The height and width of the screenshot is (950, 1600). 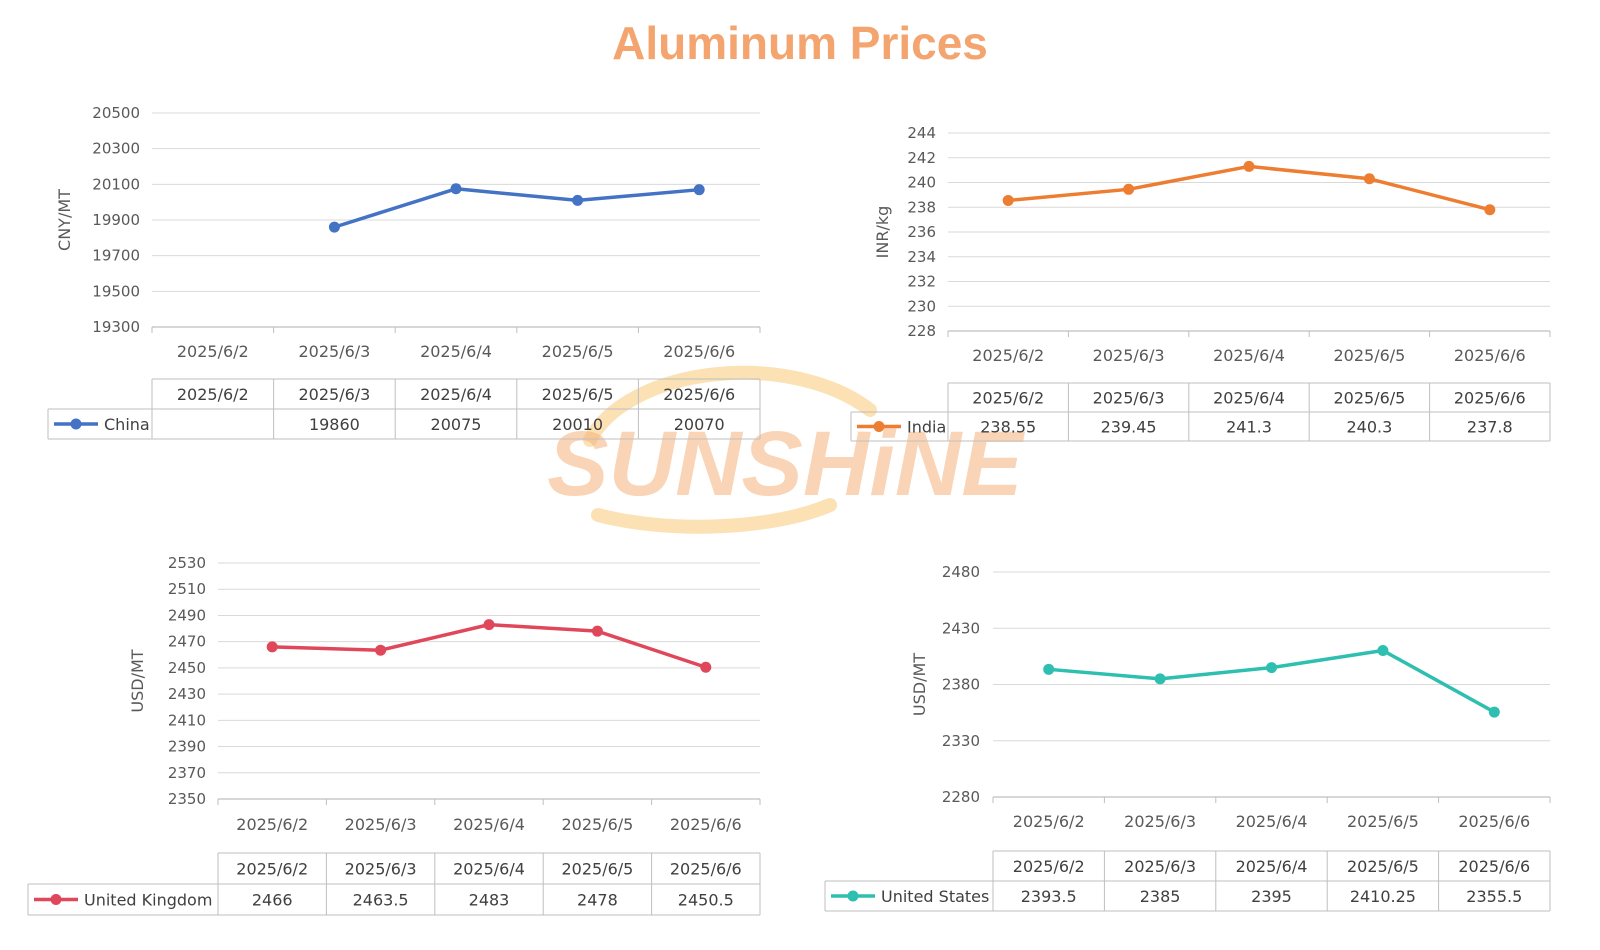 What do you see at coordinates (706, 900) in the screenshot?
I see `data-label: 2450.5` at bounding box center [706, 900].